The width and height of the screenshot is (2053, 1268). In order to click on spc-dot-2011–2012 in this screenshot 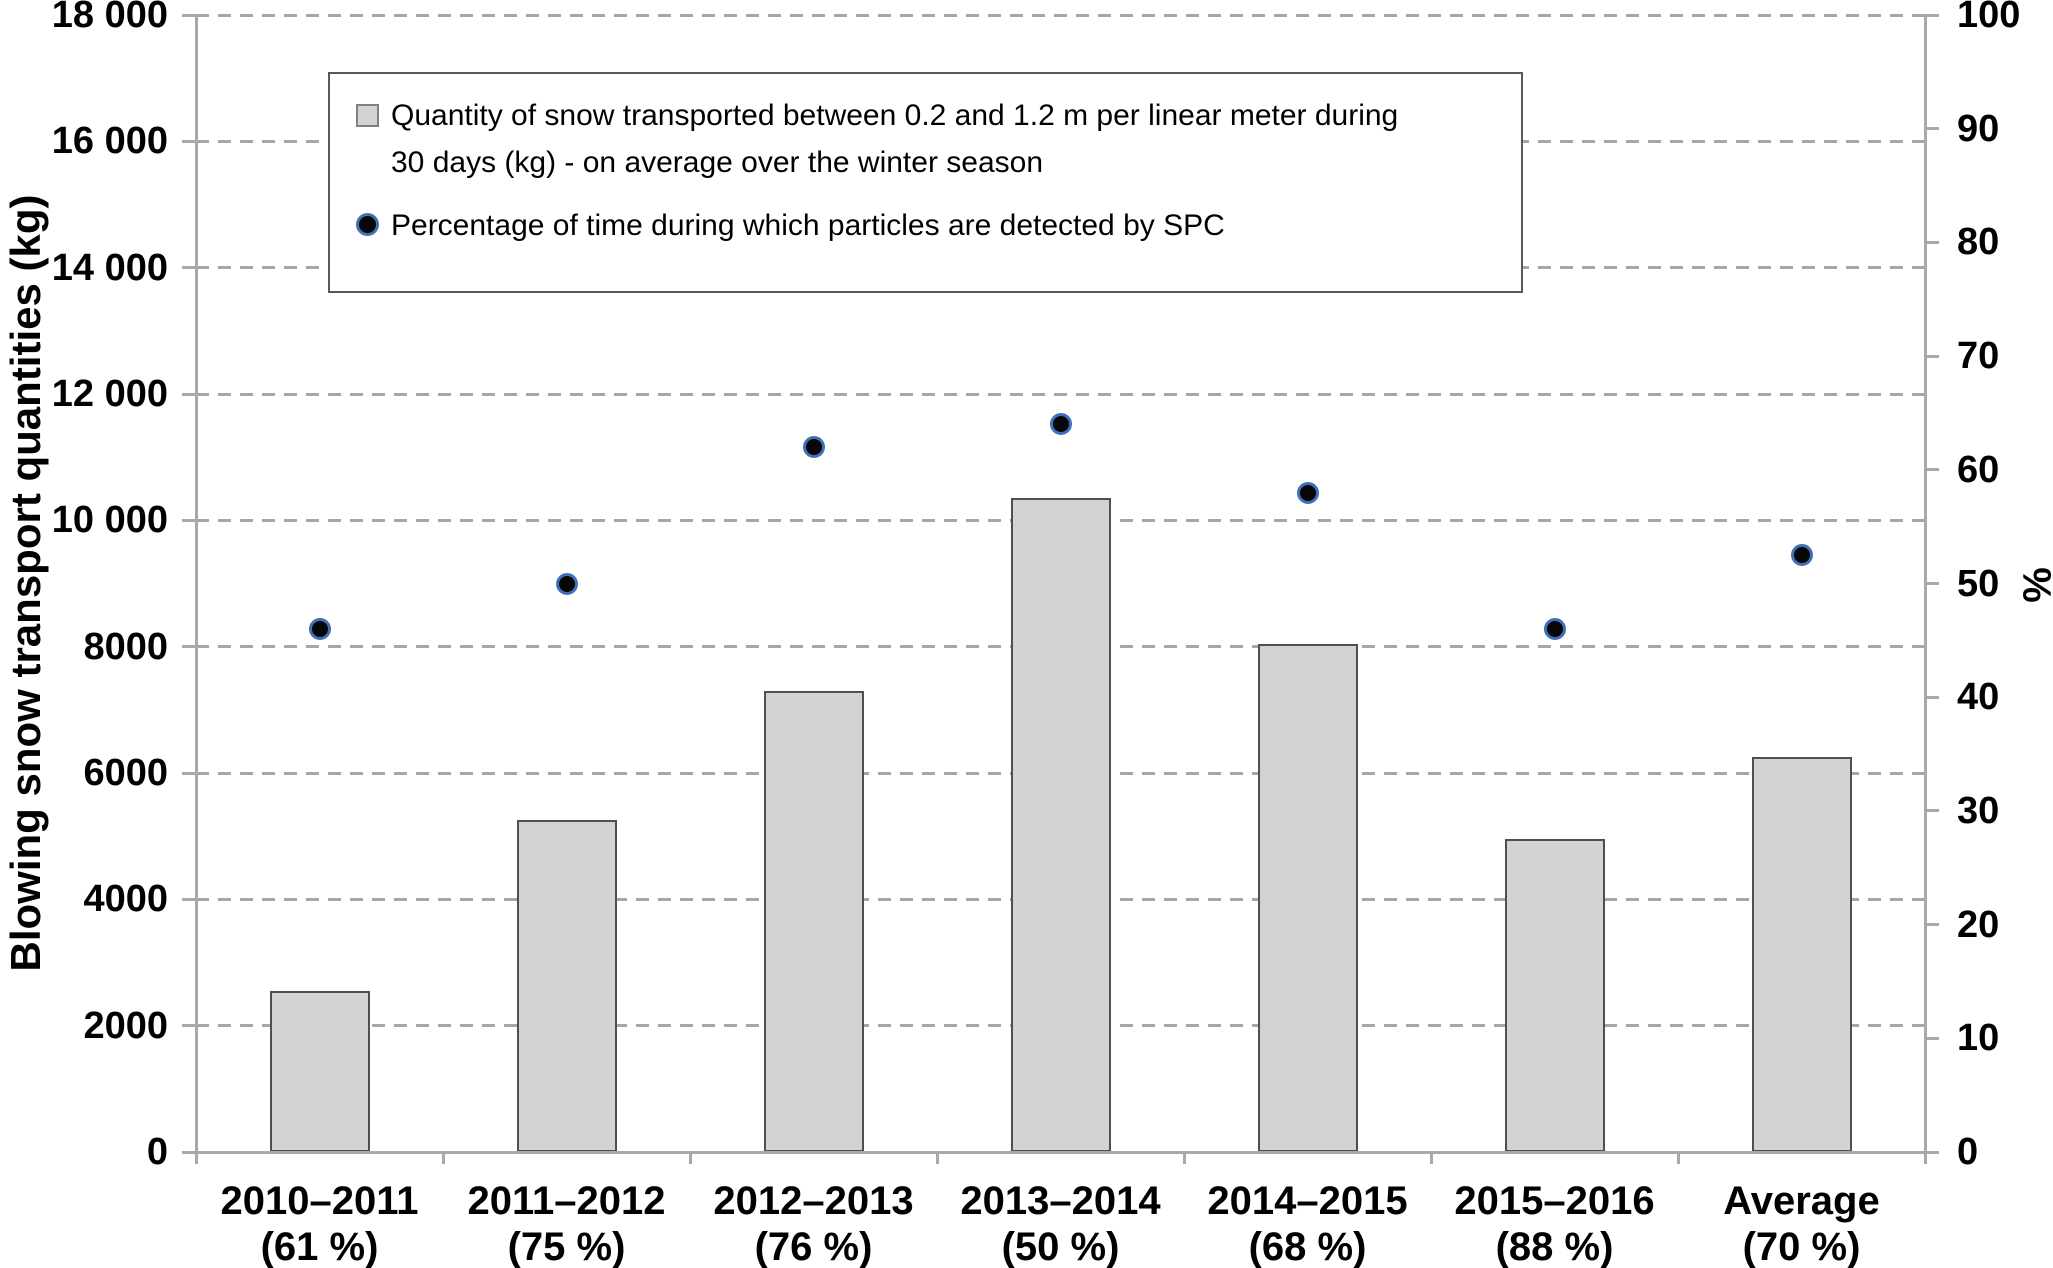, I will do `click(566, 583)`.